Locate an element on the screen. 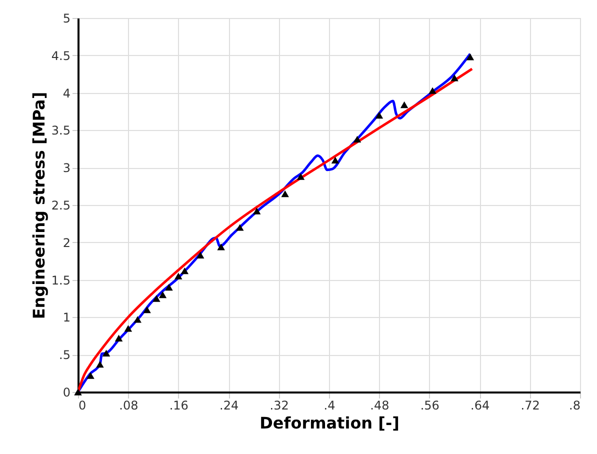  x-tick-label: 0 is located at coordinates (82, 405).